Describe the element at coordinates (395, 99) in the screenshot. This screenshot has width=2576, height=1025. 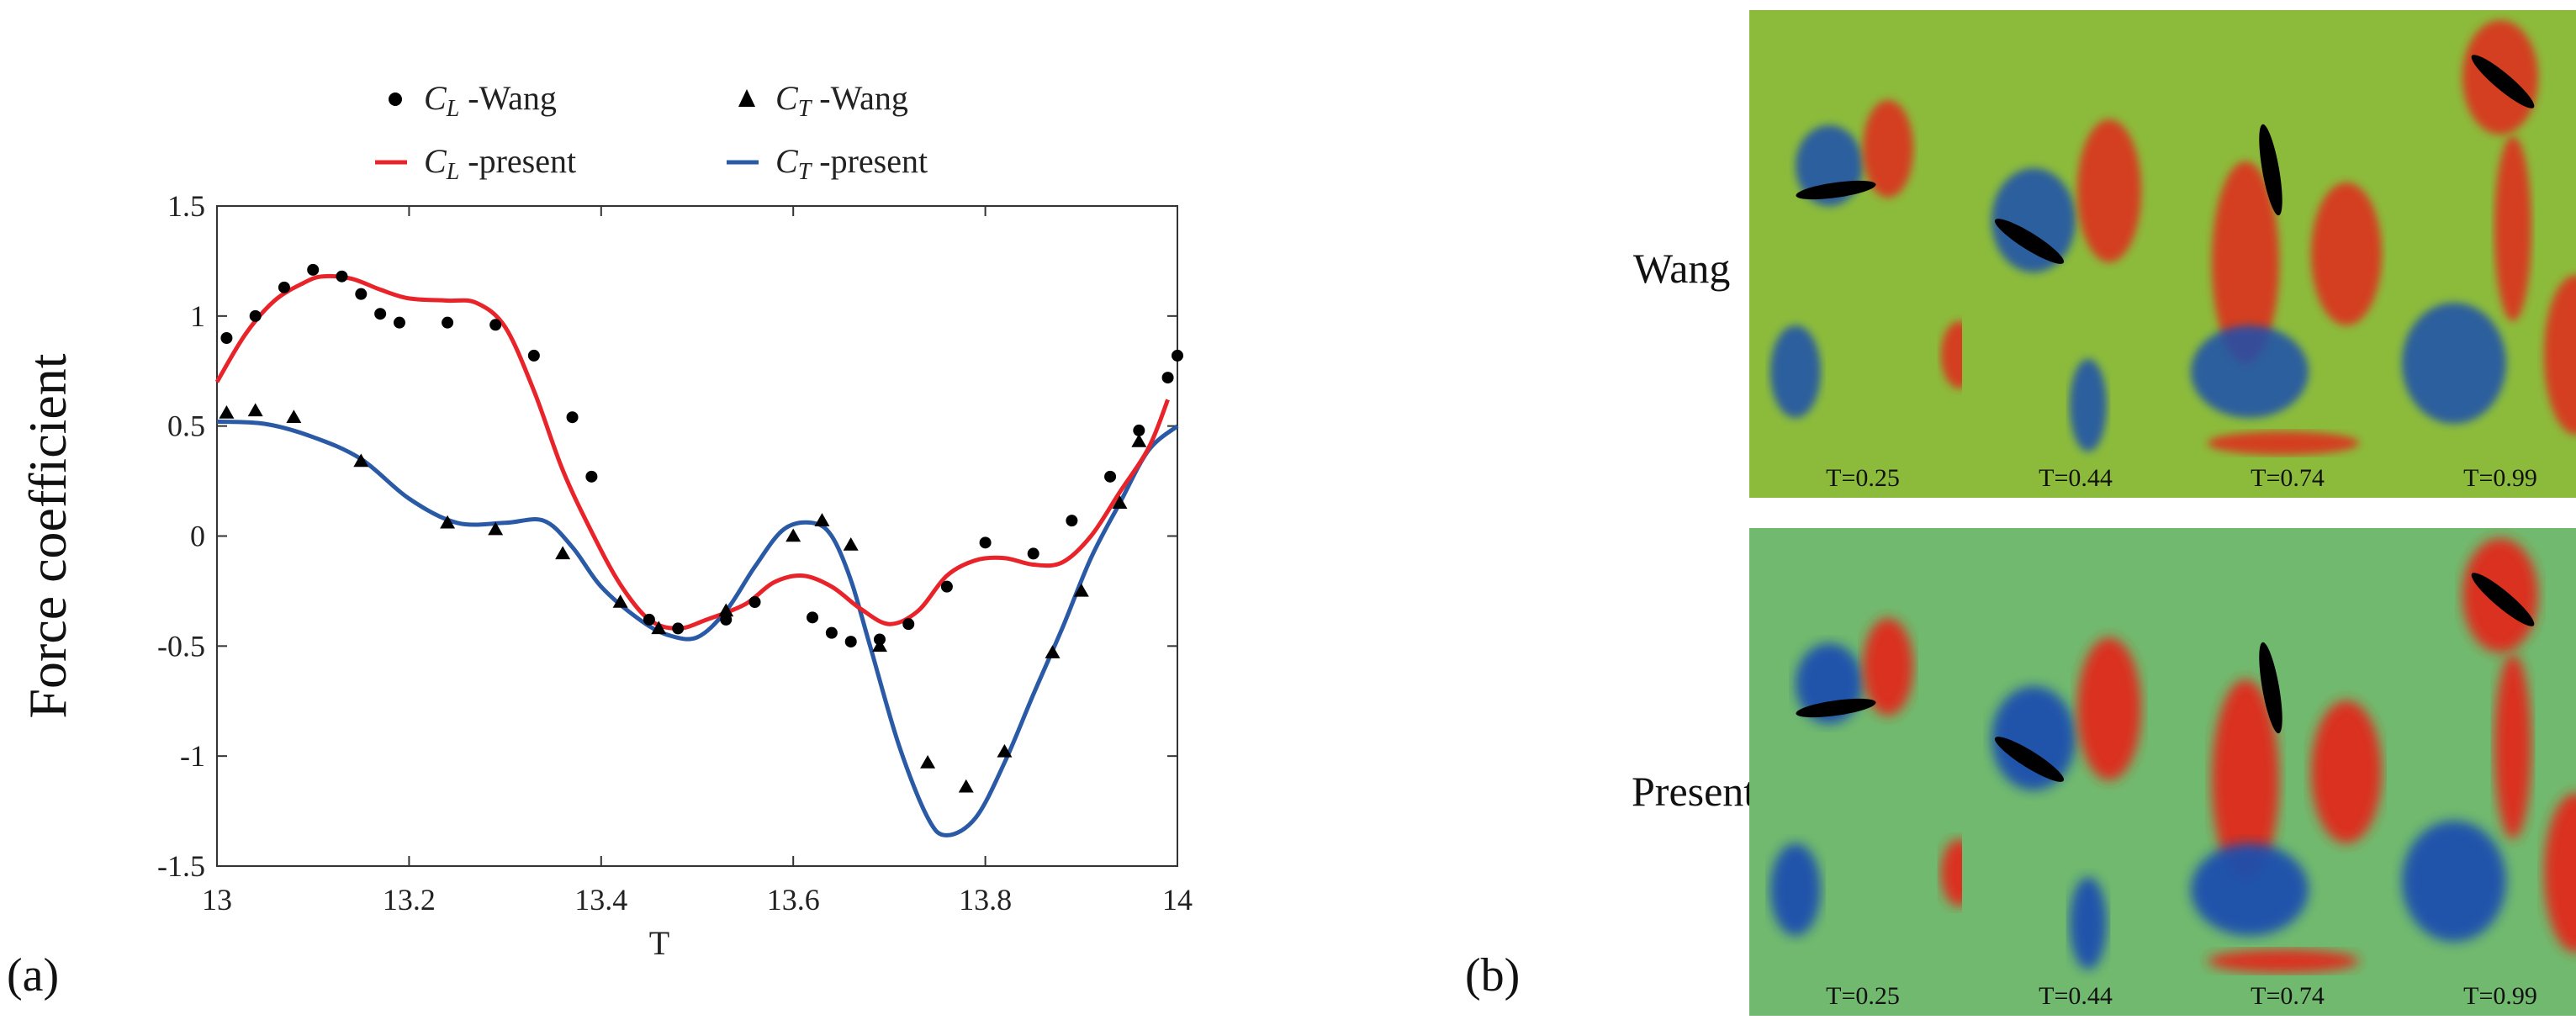
I see `legend-marker-circle` at that location.